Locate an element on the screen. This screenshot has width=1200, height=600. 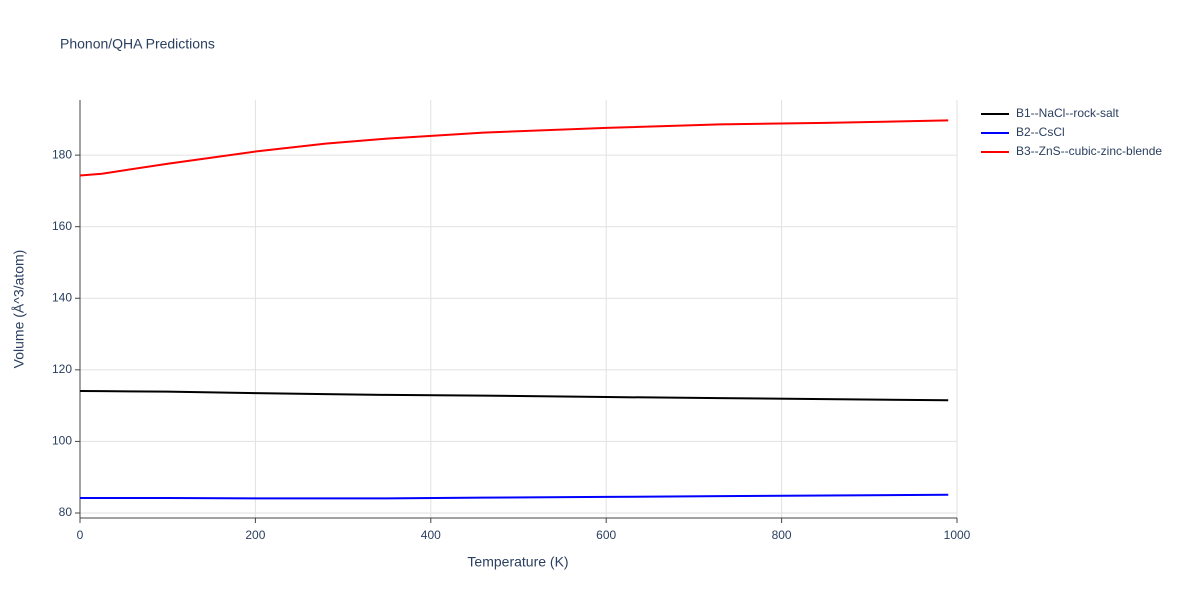
x-axis-title: Temperature (K) is located at coordinates (517, 562).